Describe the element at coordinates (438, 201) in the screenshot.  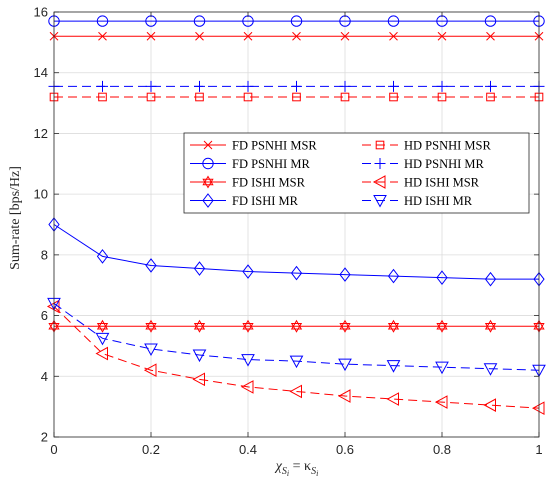
I see `legend-label: HD ISHI MR` at that location.